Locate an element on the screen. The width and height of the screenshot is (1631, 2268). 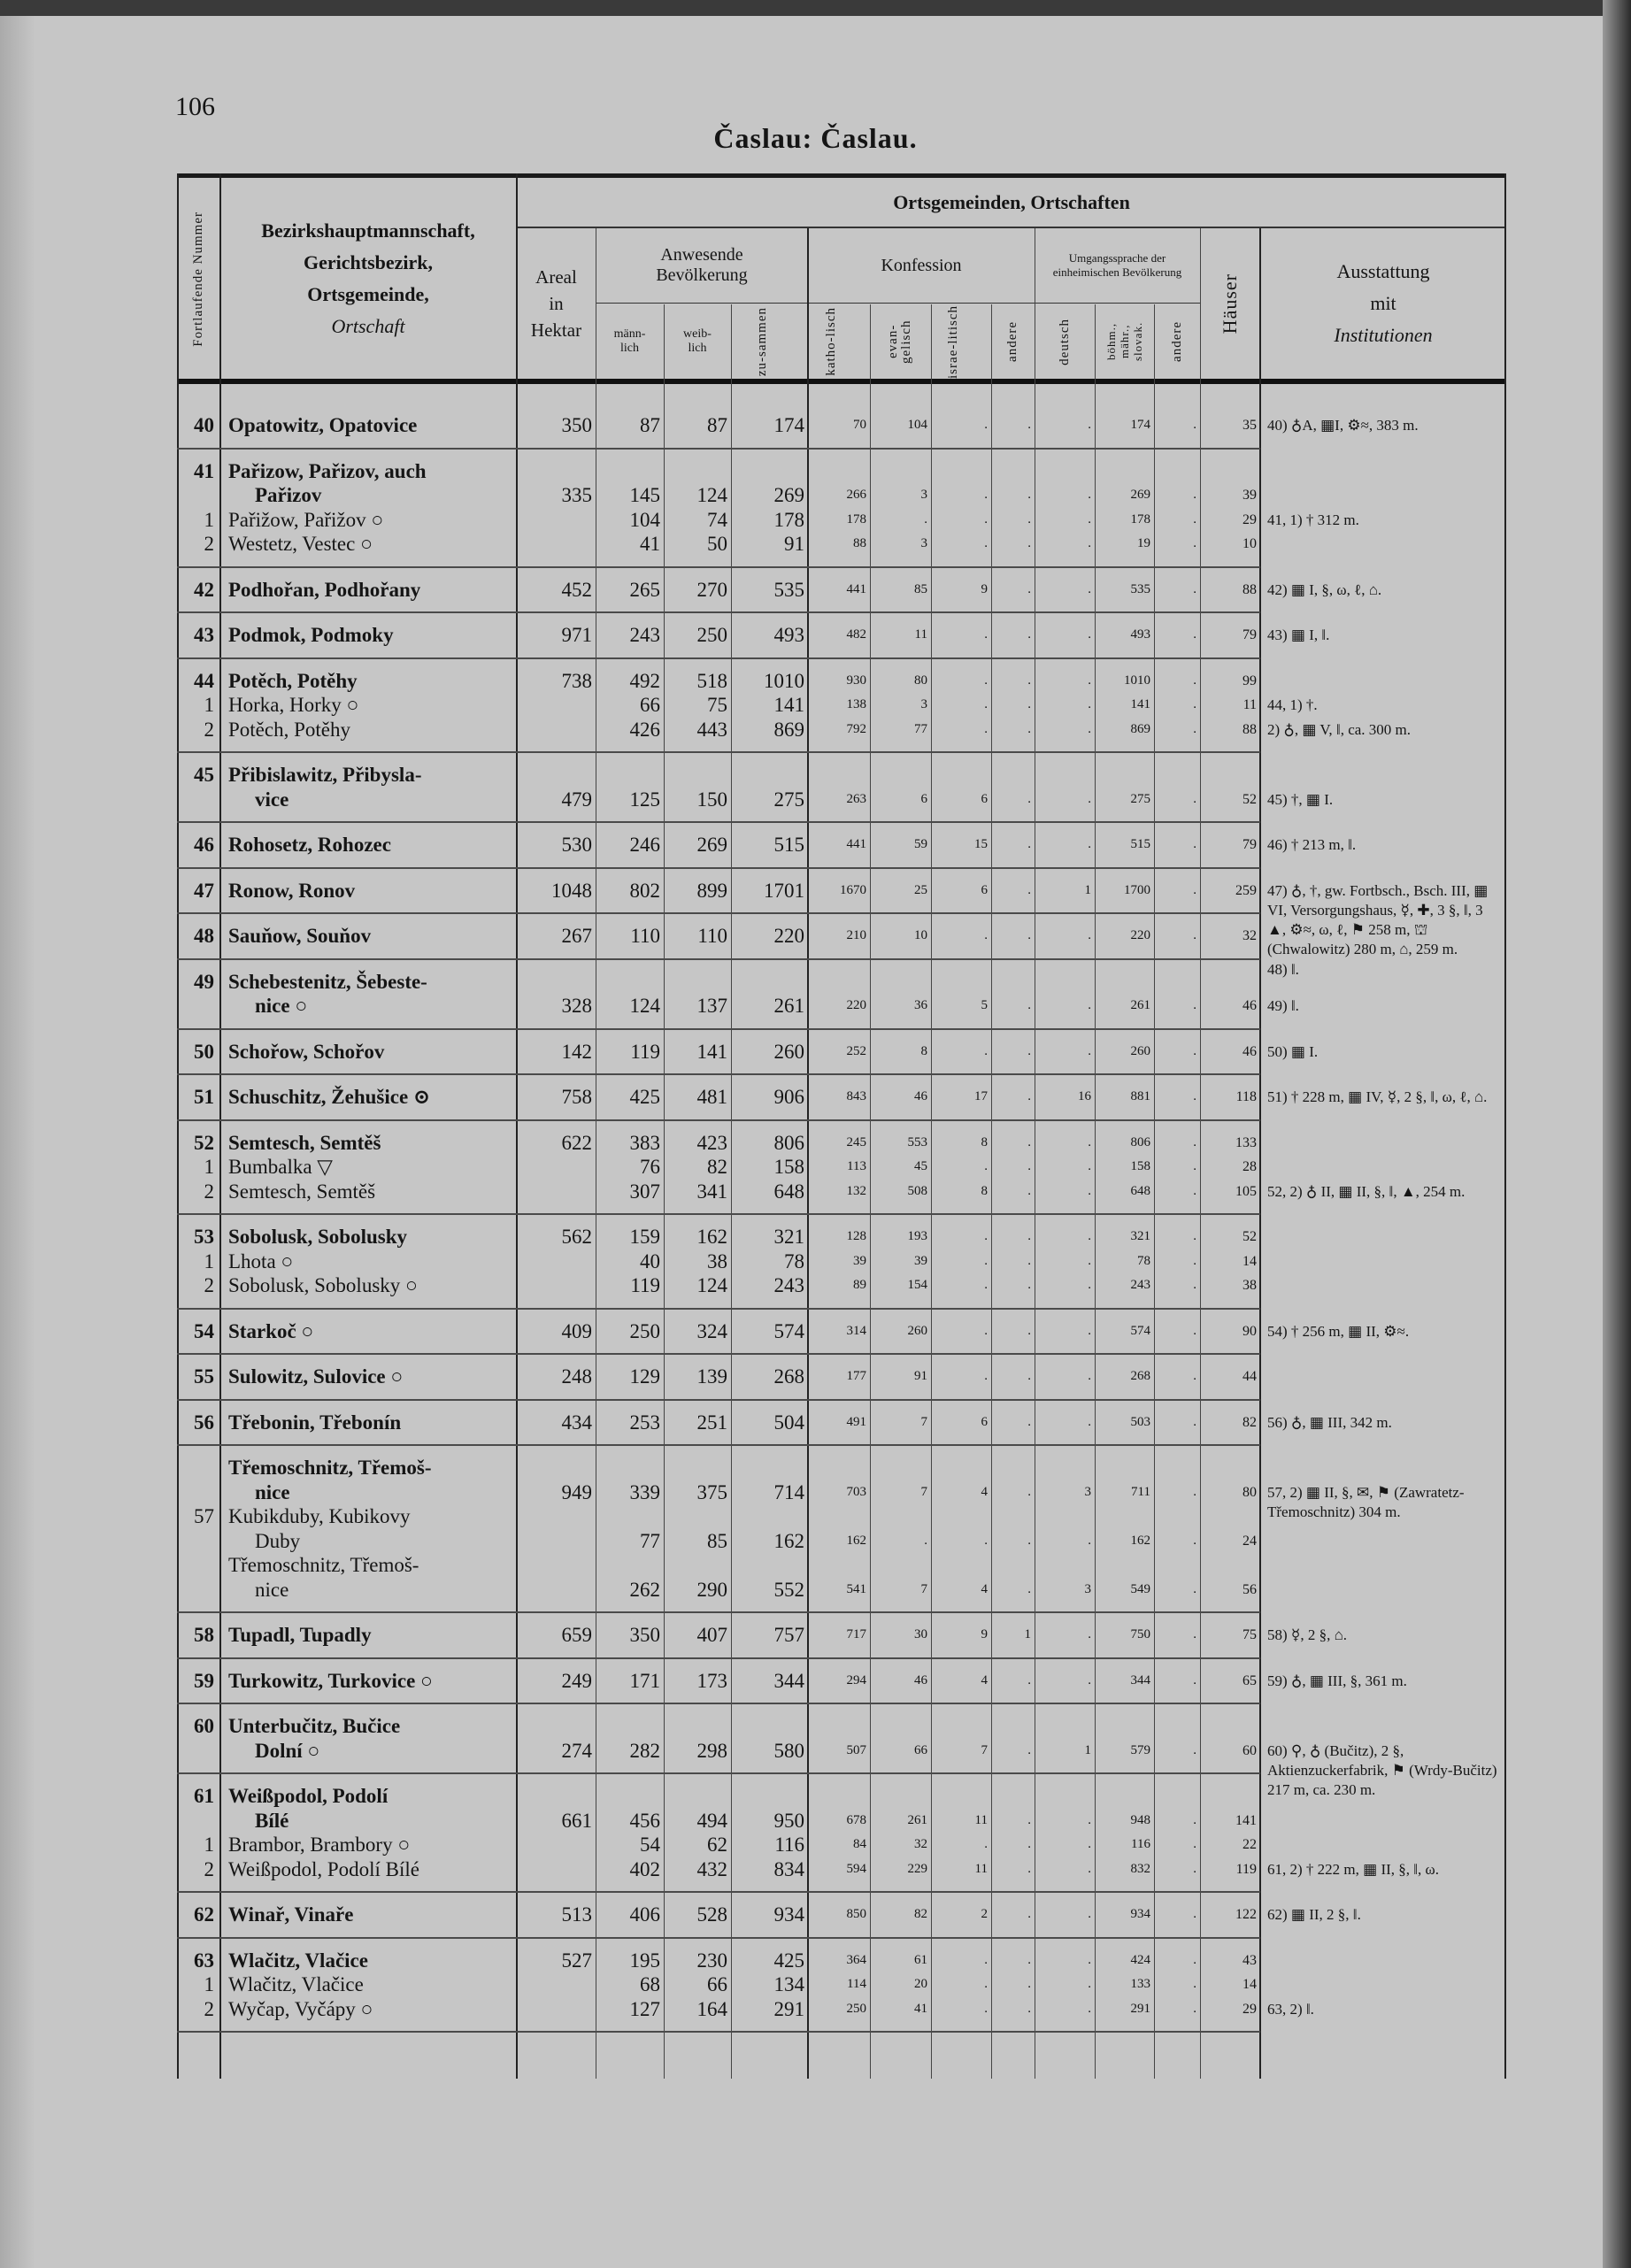
cell-israelitisch: 4 is located at coordinates (985, 1680).